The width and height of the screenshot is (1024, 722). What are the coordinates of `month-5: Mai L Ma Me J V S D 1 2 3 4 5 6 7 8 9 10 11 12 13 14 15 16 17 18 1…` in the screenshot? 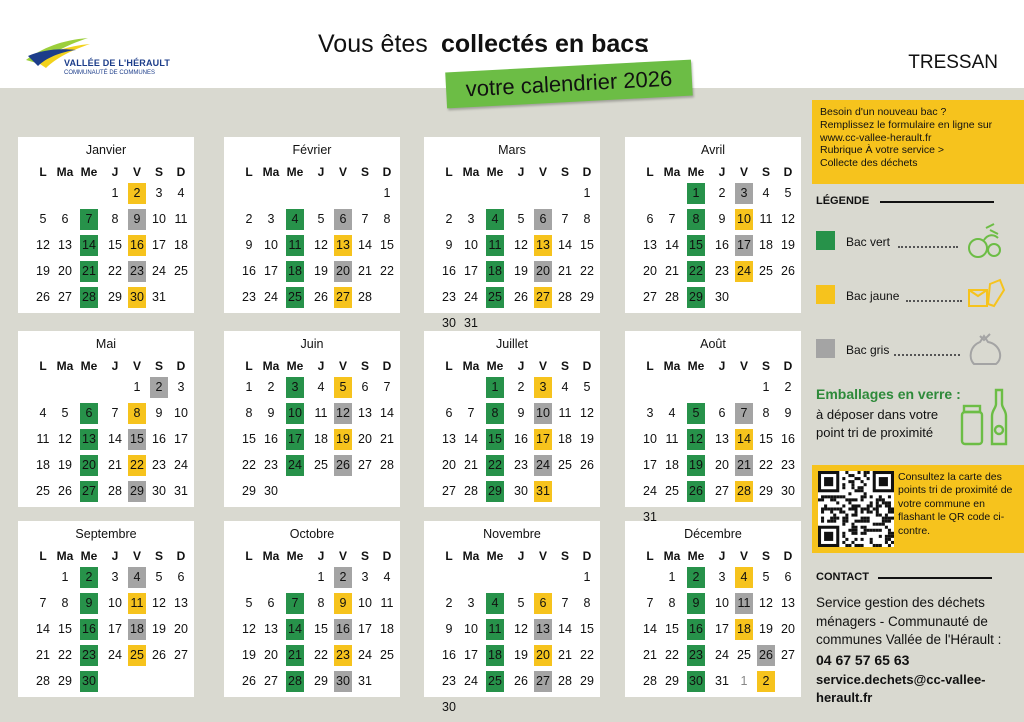 It's located at (106, 419).